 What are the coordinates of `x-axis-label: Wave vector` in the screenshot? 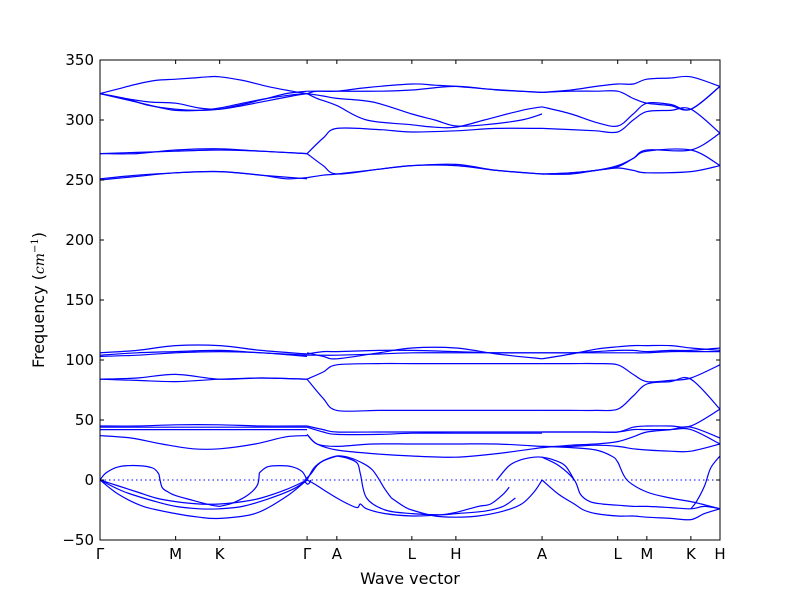 It's located at (410, 578).